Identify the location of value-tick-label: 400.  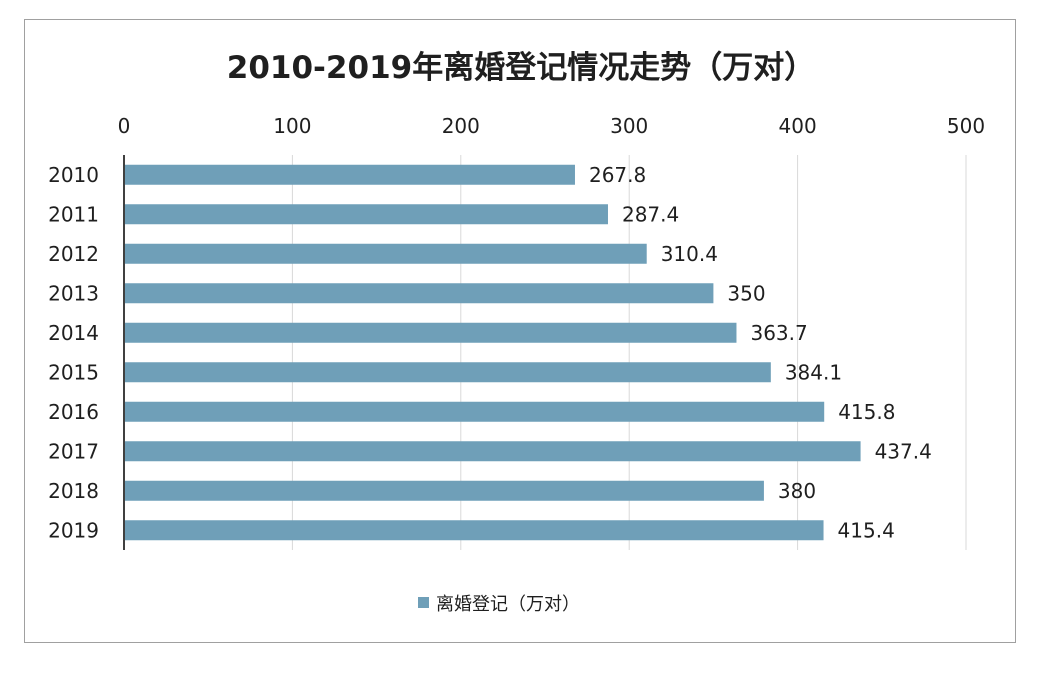
(798, 126).